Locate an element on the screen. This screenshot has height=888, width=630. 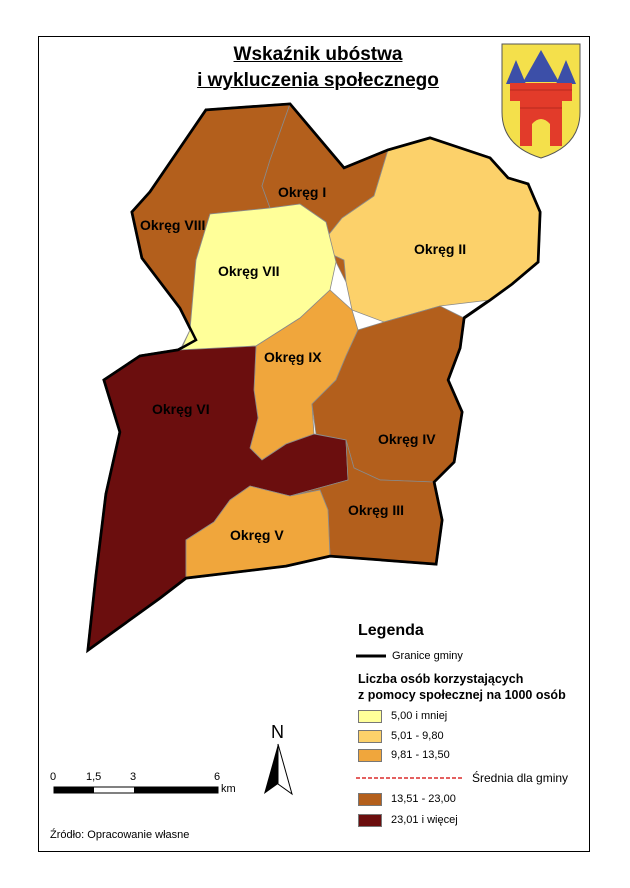
scale-unit: km is located at coordinates (228, 789).